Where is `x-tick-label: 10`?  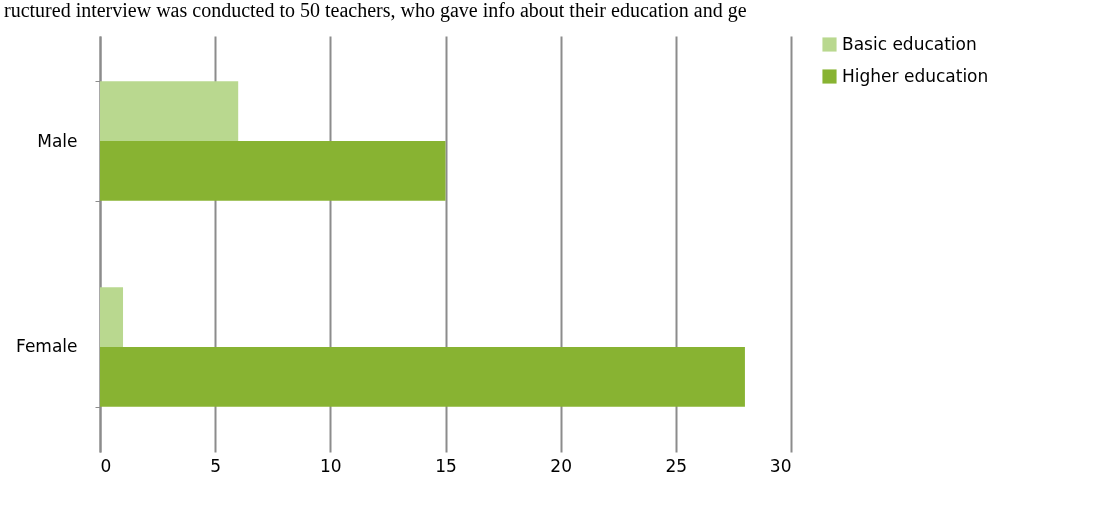
x-tick-label: 10 is located at coordinates (331, 465).